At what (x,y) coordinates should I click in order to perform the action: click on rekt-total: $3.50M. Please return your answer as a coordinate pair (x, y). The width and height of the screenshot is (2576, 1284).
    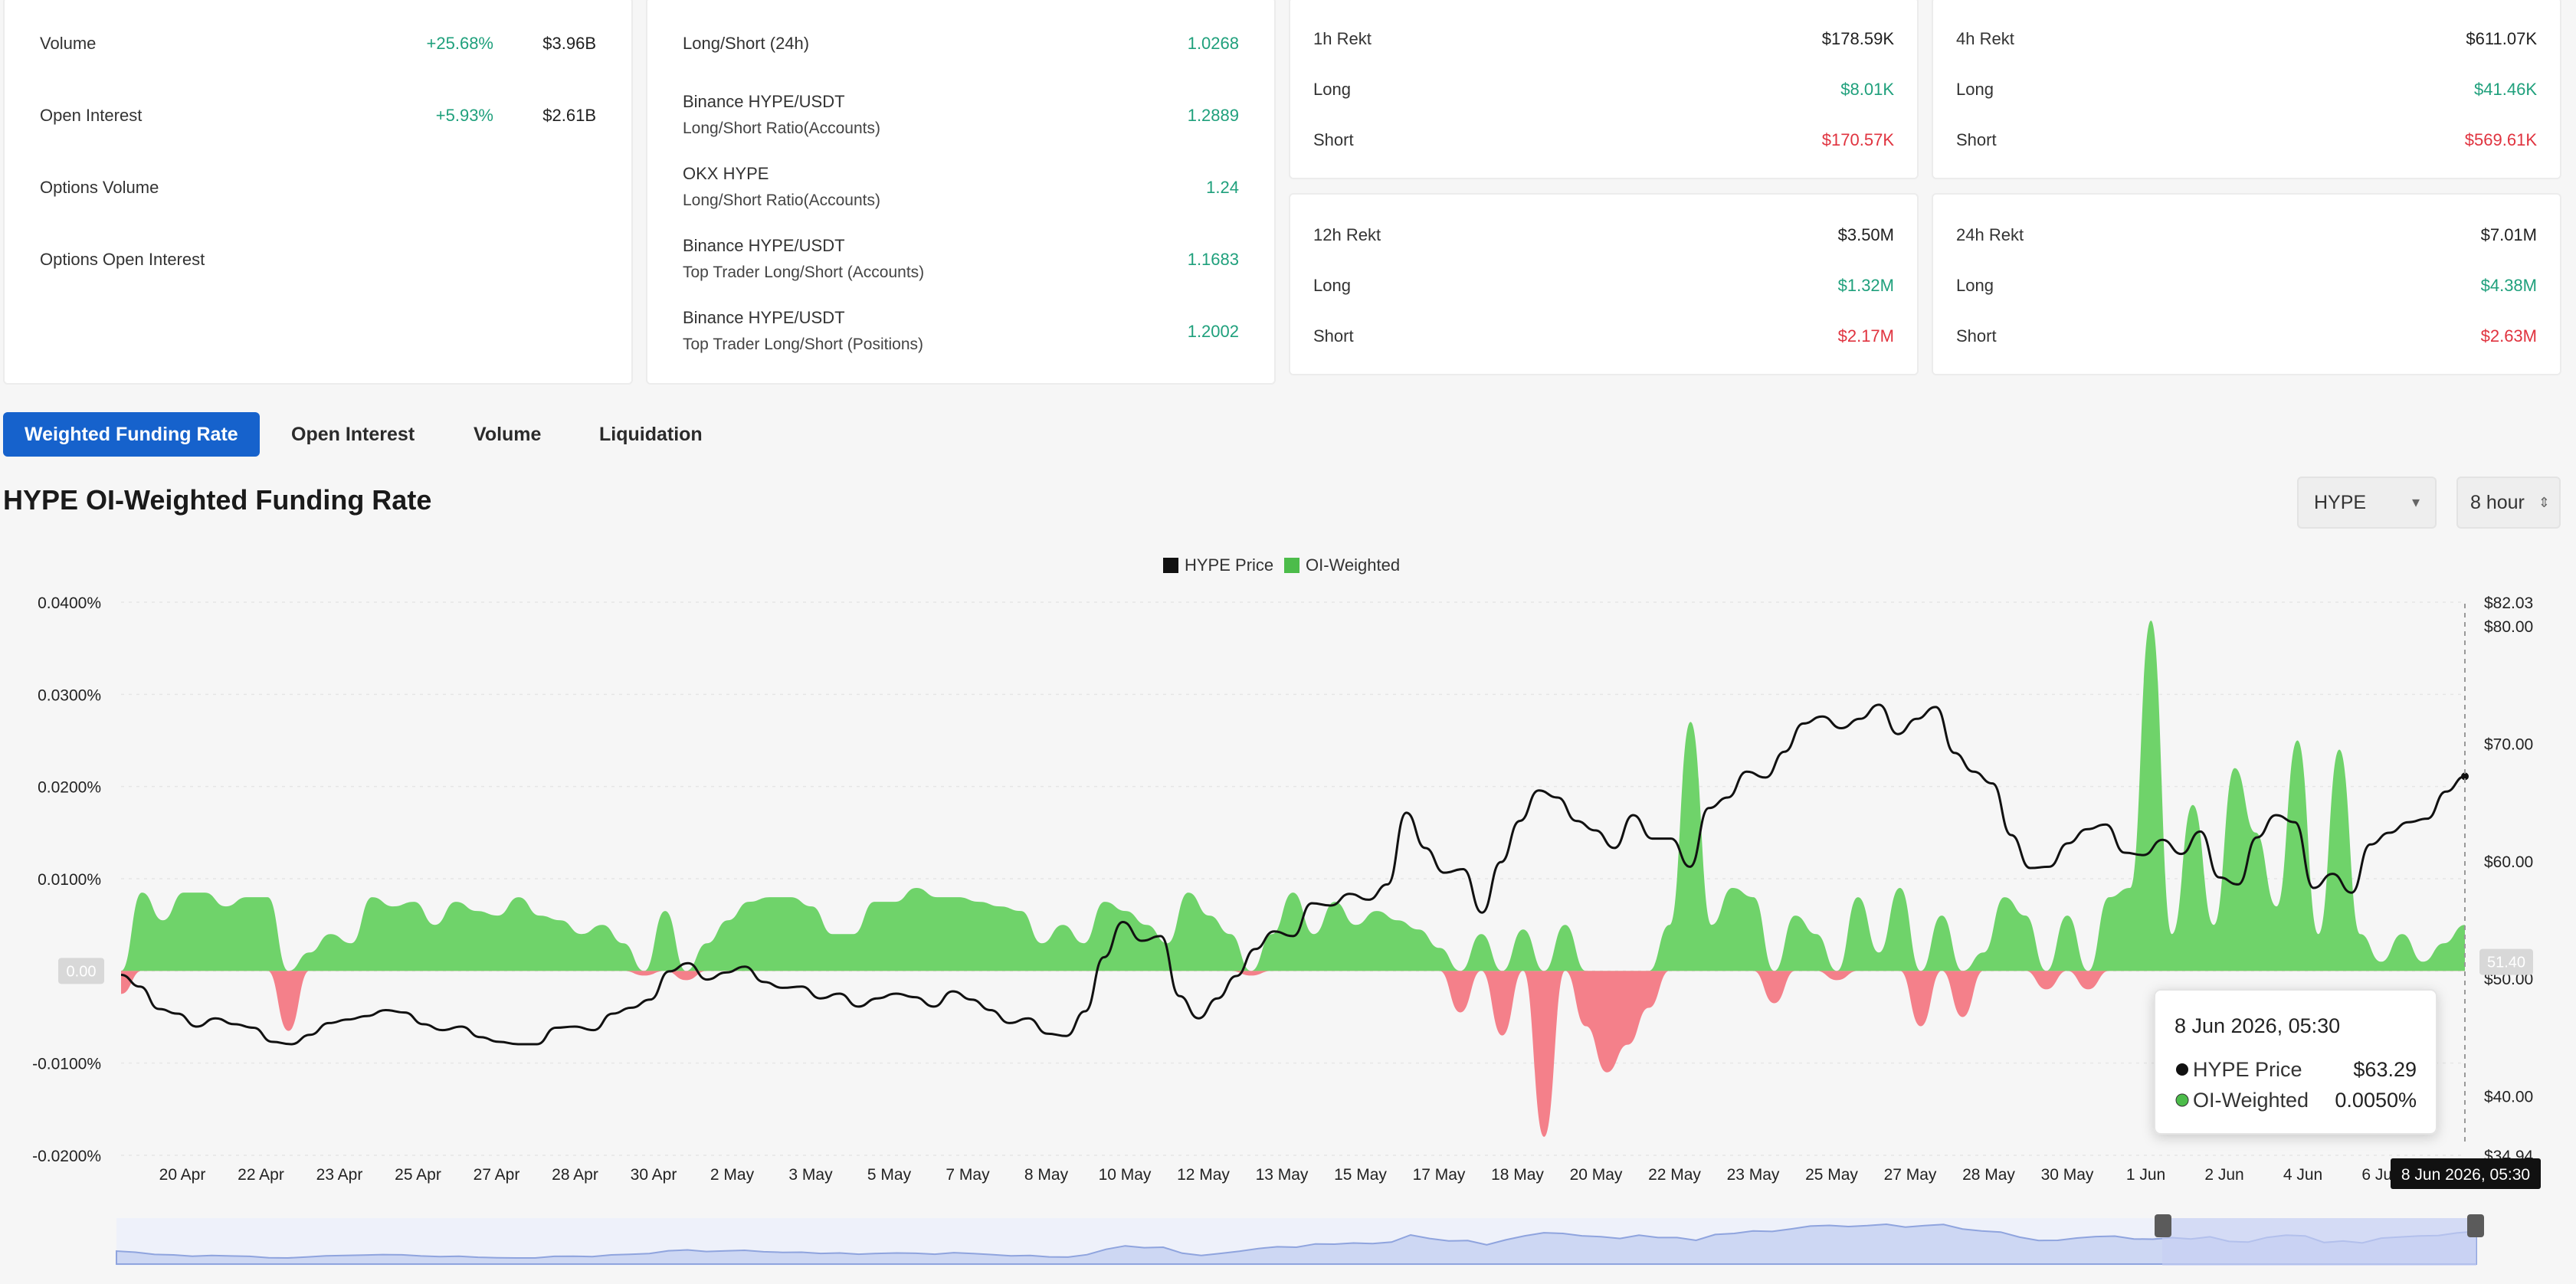
    Looking at the image, I should click on (1866, 235).